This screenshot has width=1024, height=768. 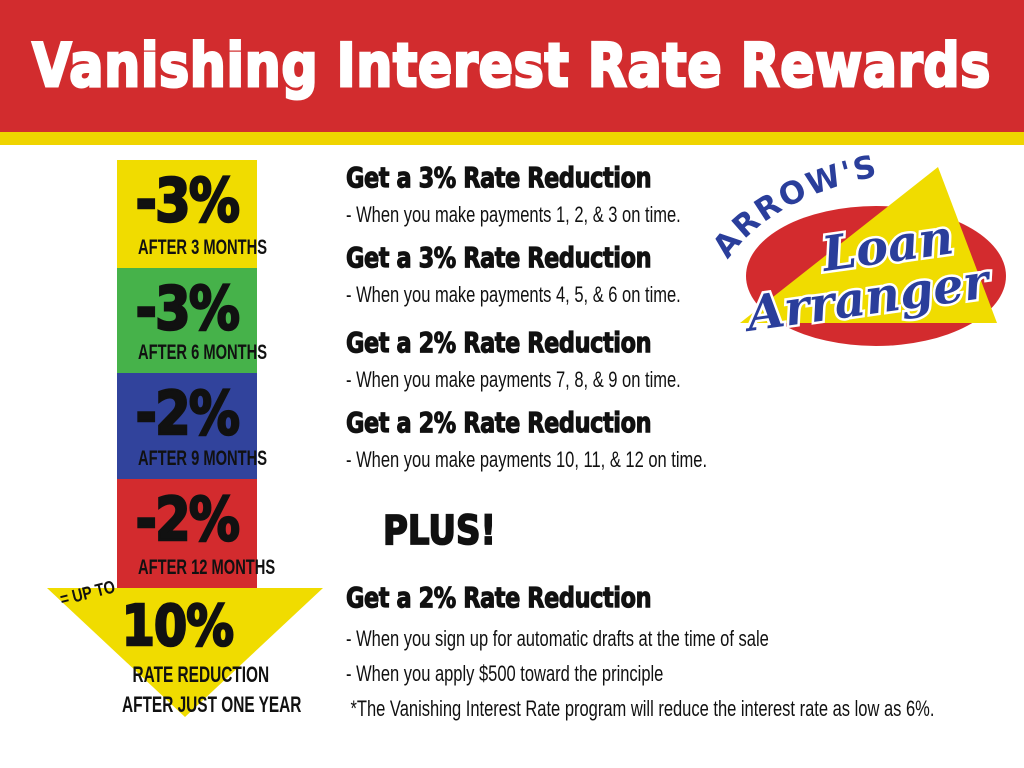 I want to click on page-title: Vanishing Interest Rate Rewards, so click(x=511, y=66).